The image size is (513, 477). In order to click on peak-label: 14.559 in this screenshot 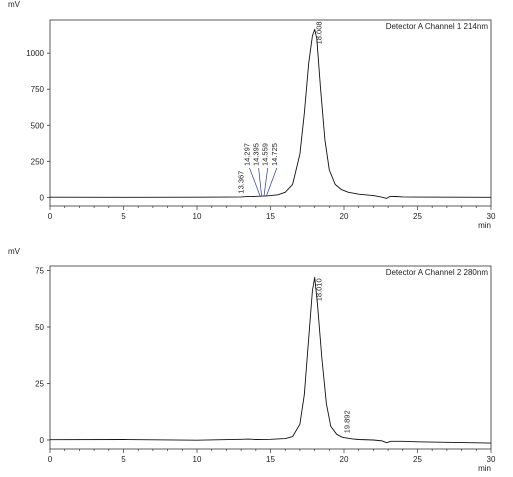, I will do `click(265, 154)`.